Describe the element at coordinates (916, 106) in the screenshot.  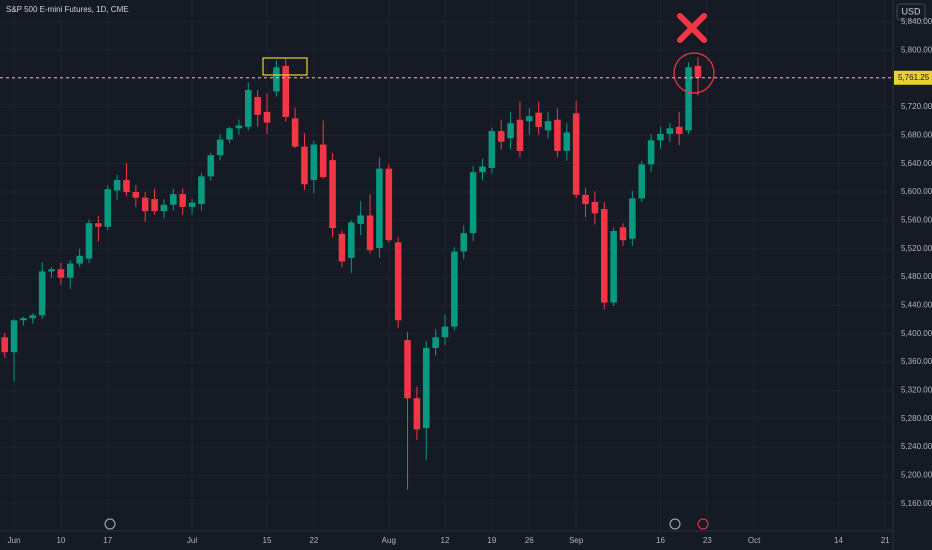
I see `y-tick-label: 5,720.00` at that location.